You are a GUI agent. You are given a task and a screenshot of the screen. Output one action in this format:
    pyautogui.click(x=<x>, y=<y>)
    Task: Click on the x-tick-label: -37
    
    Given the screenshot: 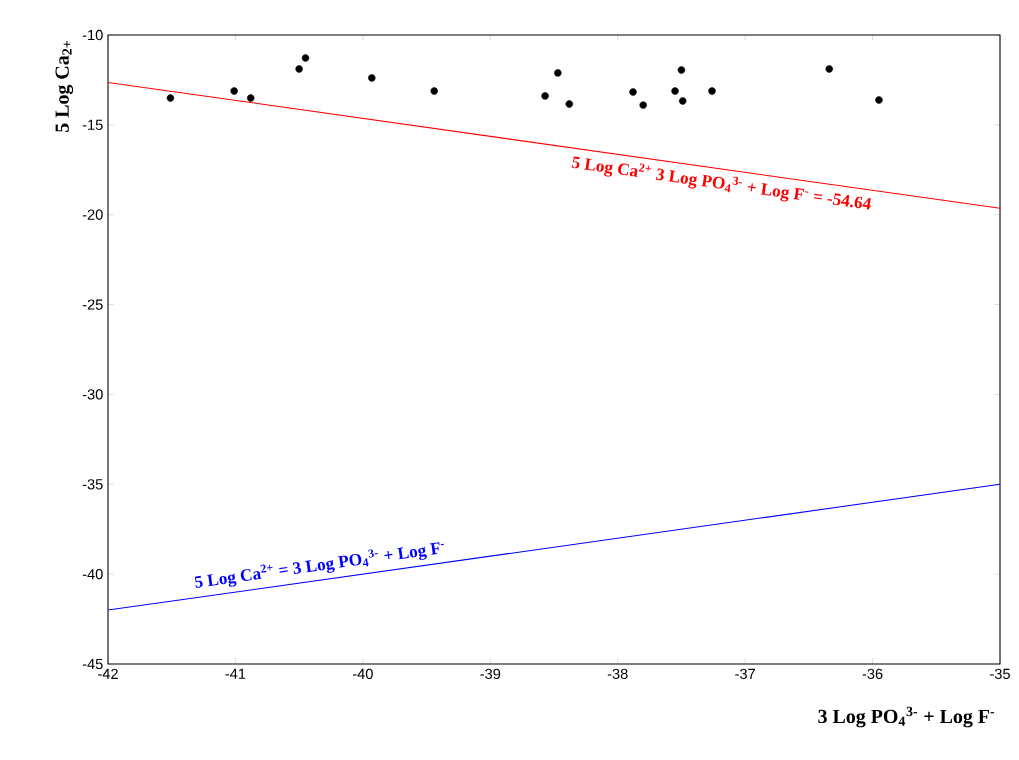 What is the action you would take?
    pyautogui.click(x=745, y=674)
    